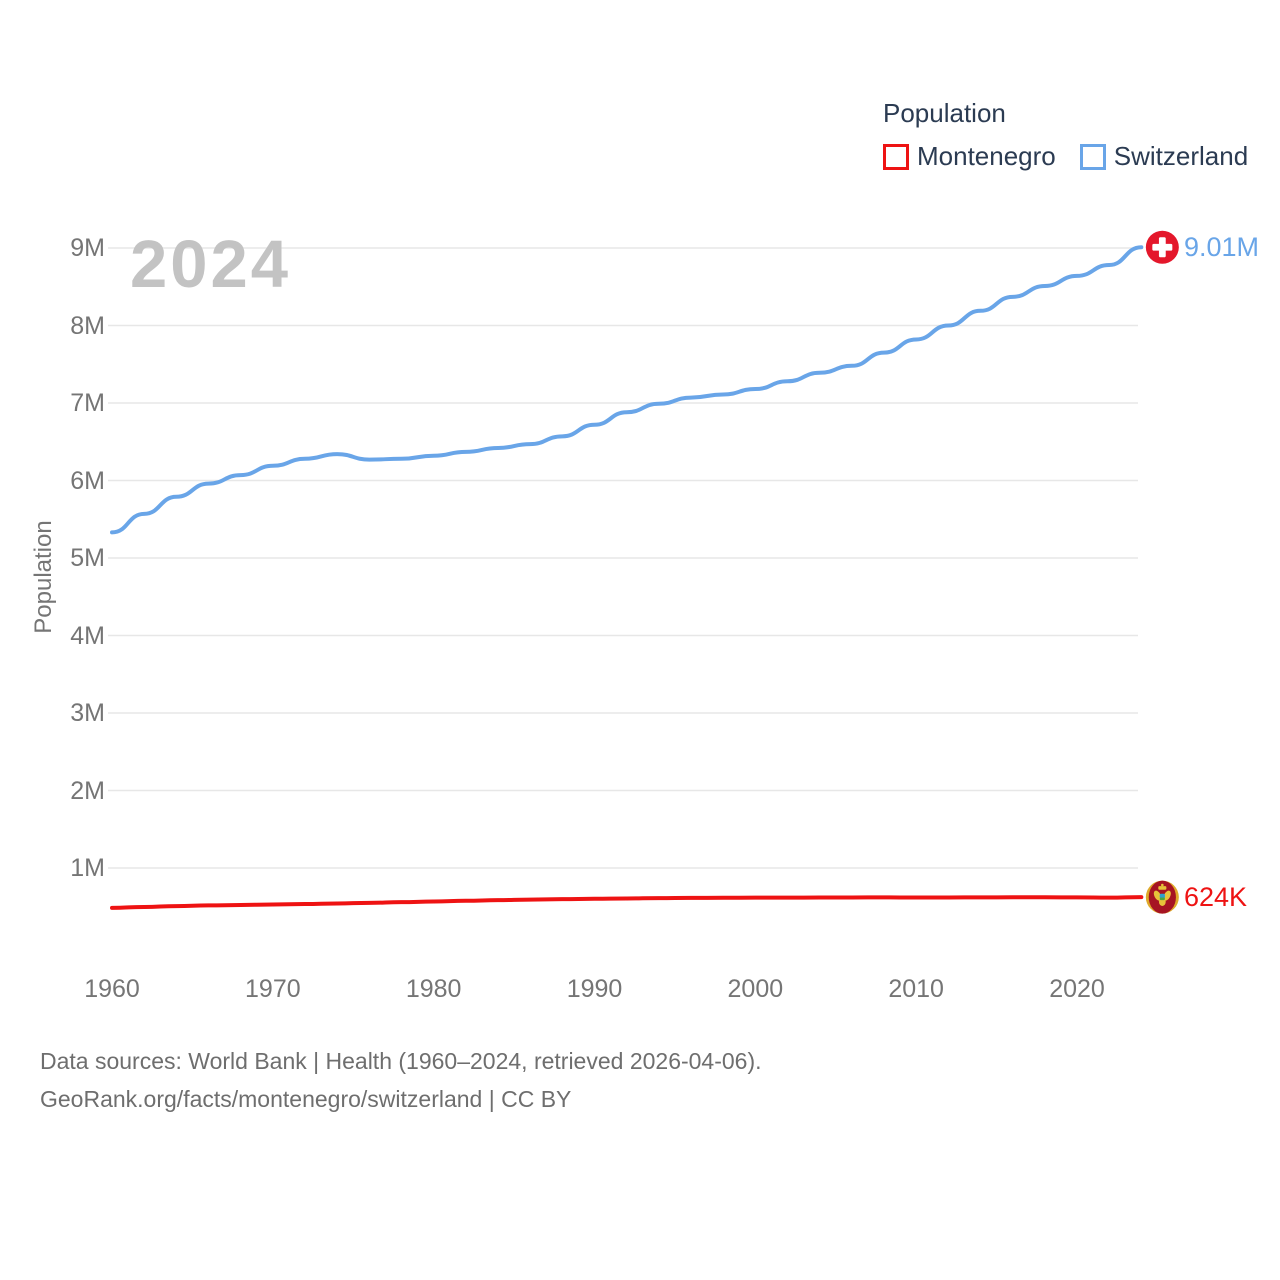  I want to click on legend-item-label: Switzerland, so click(1181, 156).